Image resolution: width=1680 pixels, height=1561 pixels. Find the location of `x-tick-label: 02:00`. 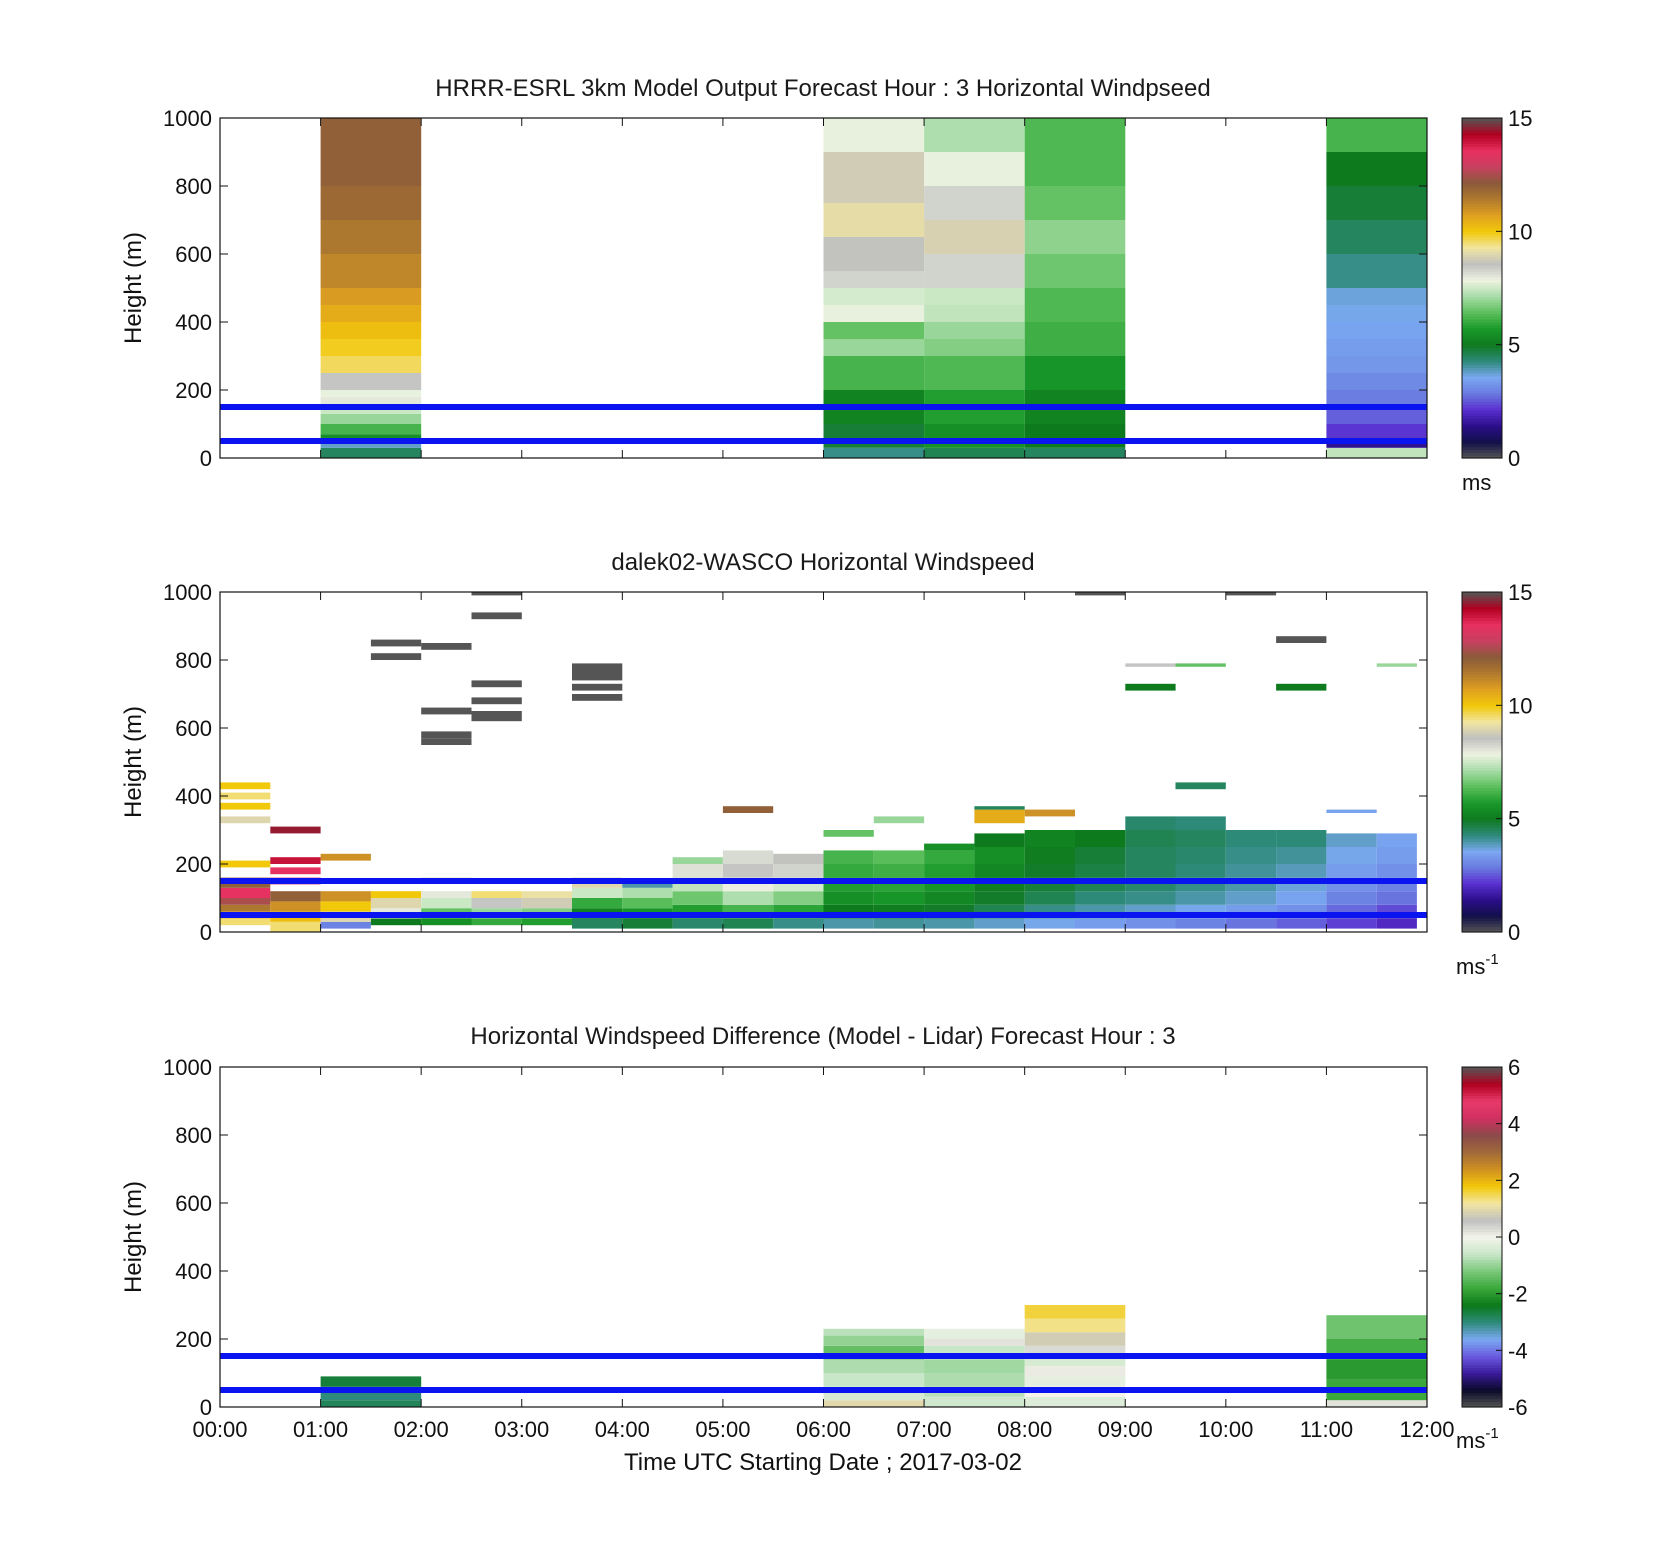

x-tick-label: 02:00 is located at coordinates (421, 1429).